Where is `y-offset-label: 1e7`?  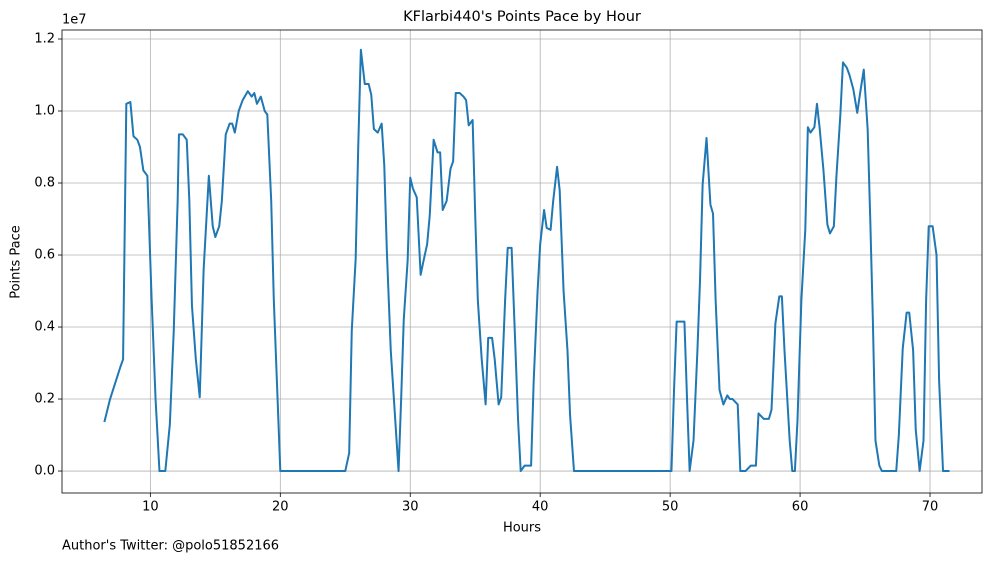 y-offset-label: 1e7 is located at coordinates (74, 20).